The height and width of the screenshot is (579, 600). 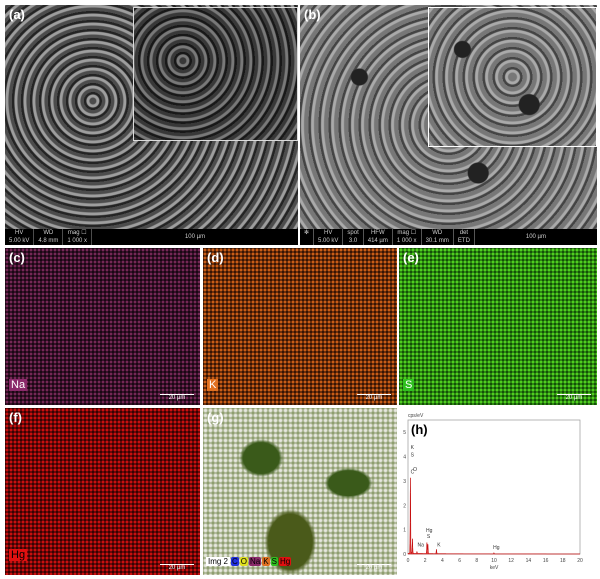 I want to click on y-tick-label: 4, so click(x=404, y=458).